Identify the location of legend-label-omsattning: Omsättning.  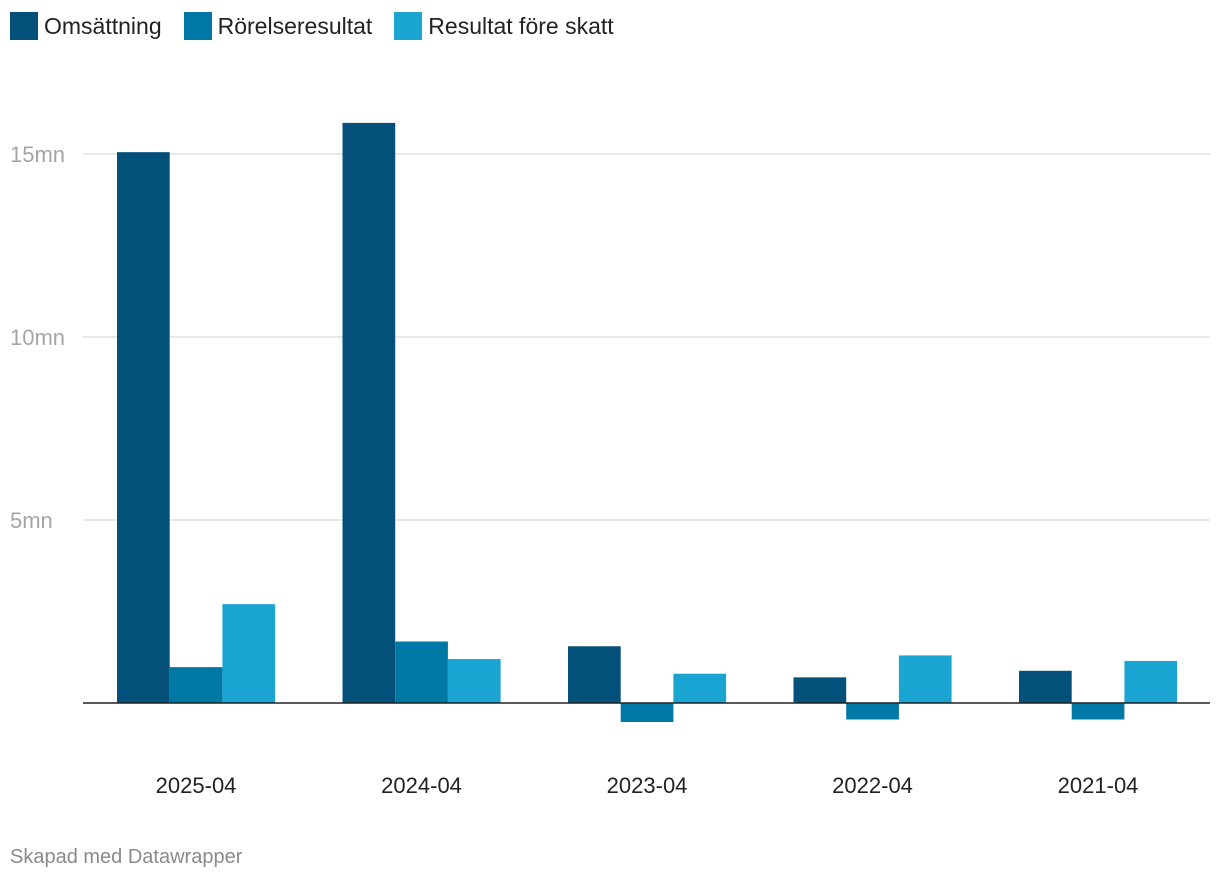
(103, 25).